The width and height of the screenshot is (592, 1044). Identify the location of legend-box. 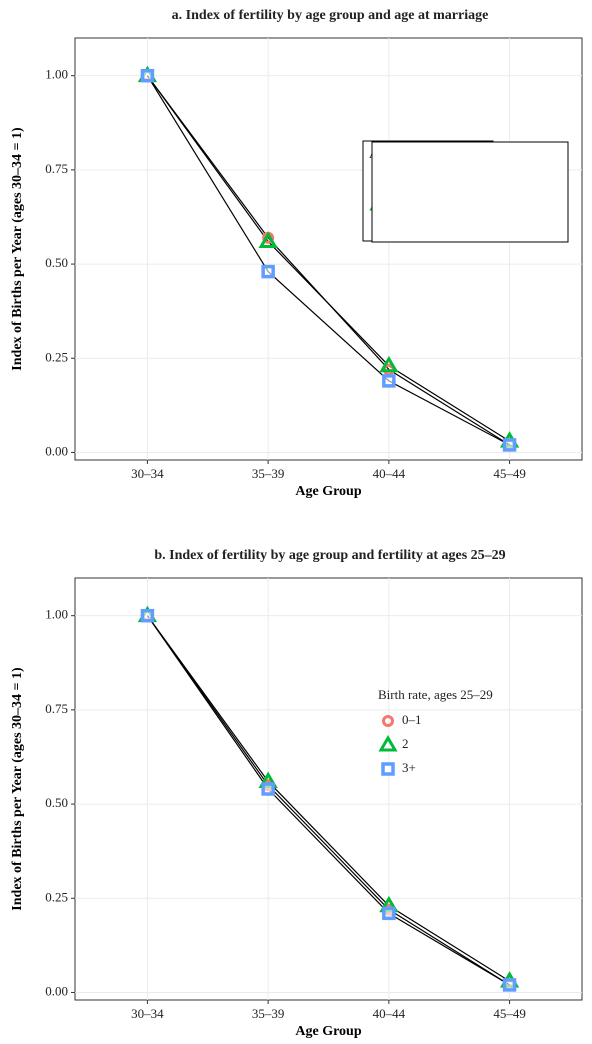
(470, 192).